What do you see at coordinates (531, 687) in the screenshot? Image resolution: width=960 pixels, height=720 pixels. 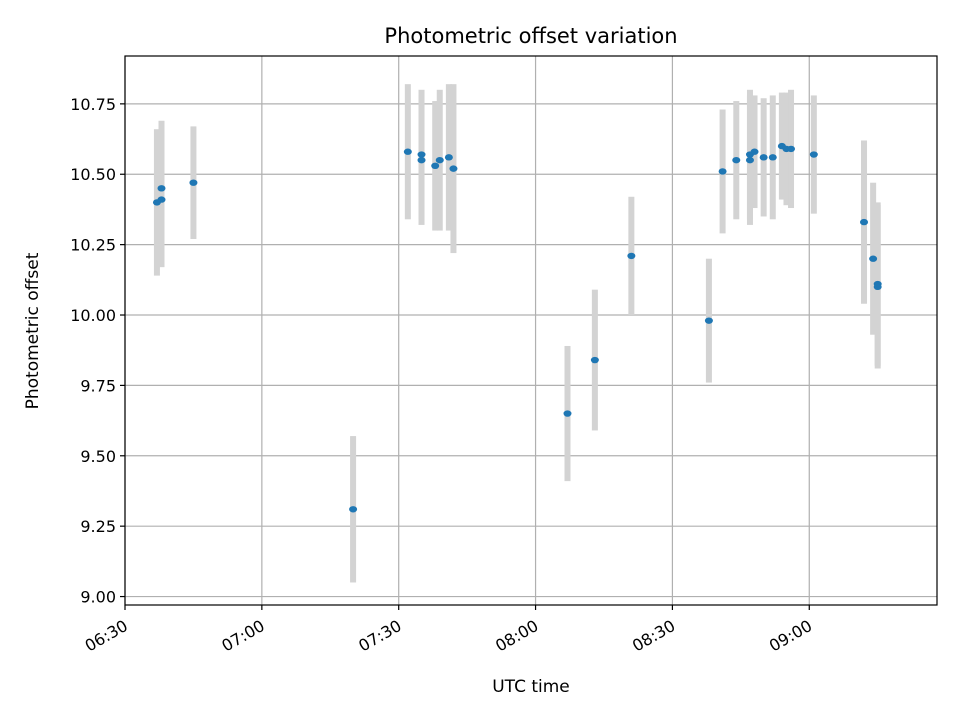 I see `x-axis-label: UTC time` at bounding box center [531, 687].